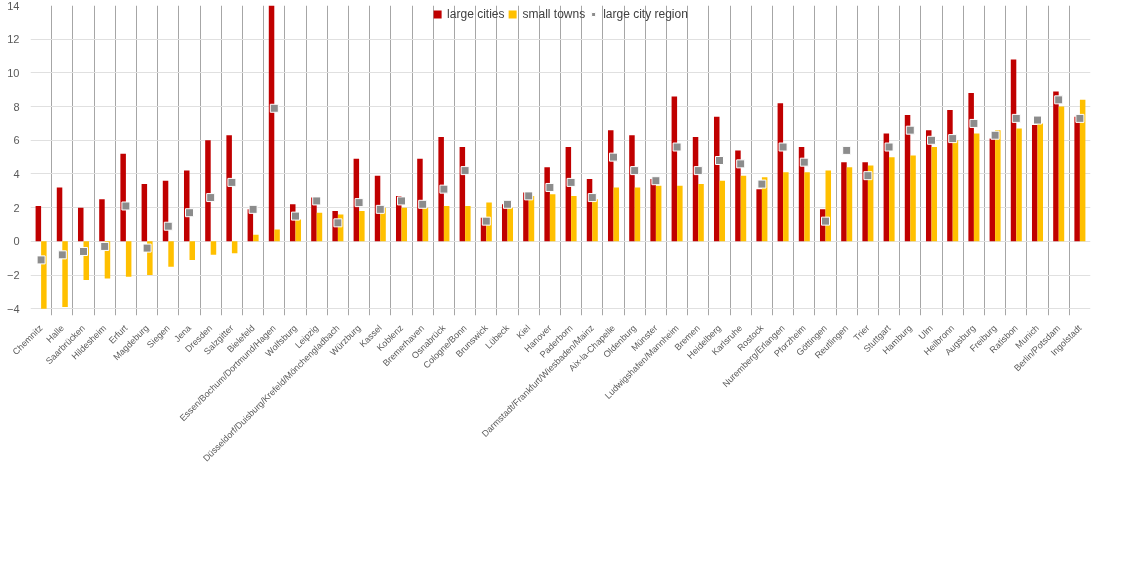 Image resolution: width=1126 pixels, height=568 pixels. What do you see at coordinates (13, 39) in the screenshot?
I see `y-tick-label: 12` at bounding box center [13, 39].